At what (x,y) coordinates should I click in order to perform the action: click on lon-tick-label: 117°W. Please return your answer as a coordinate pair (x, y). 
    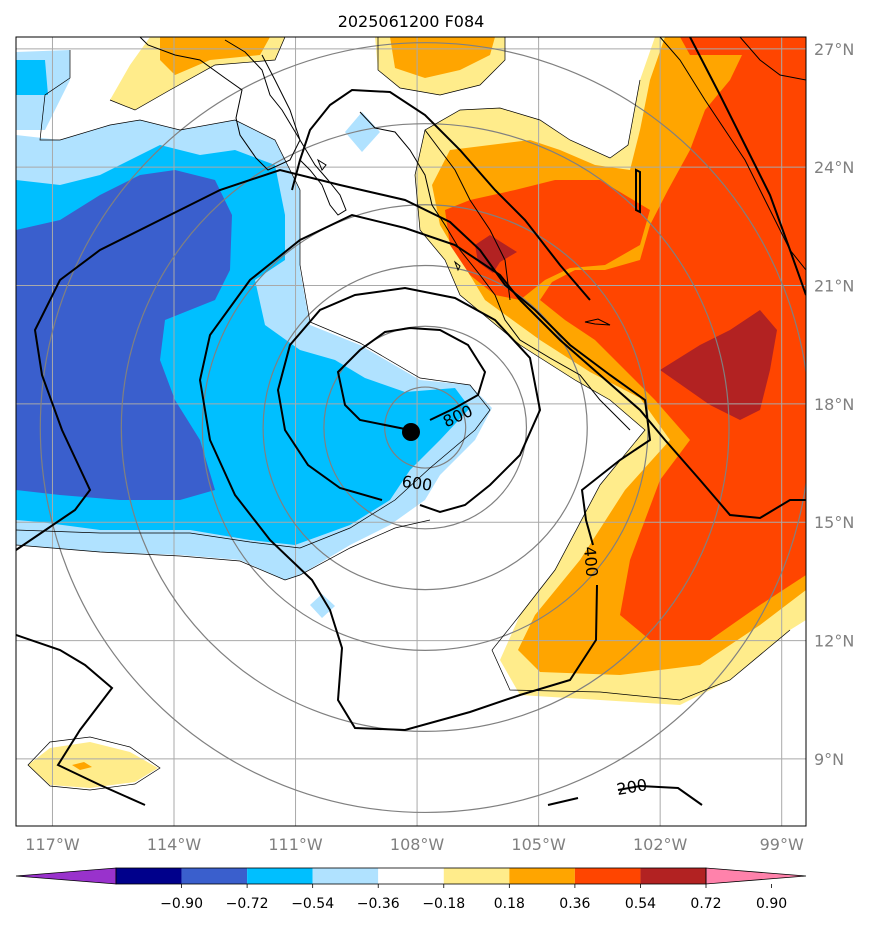
    Looking at the image, I should click on (52, 844).